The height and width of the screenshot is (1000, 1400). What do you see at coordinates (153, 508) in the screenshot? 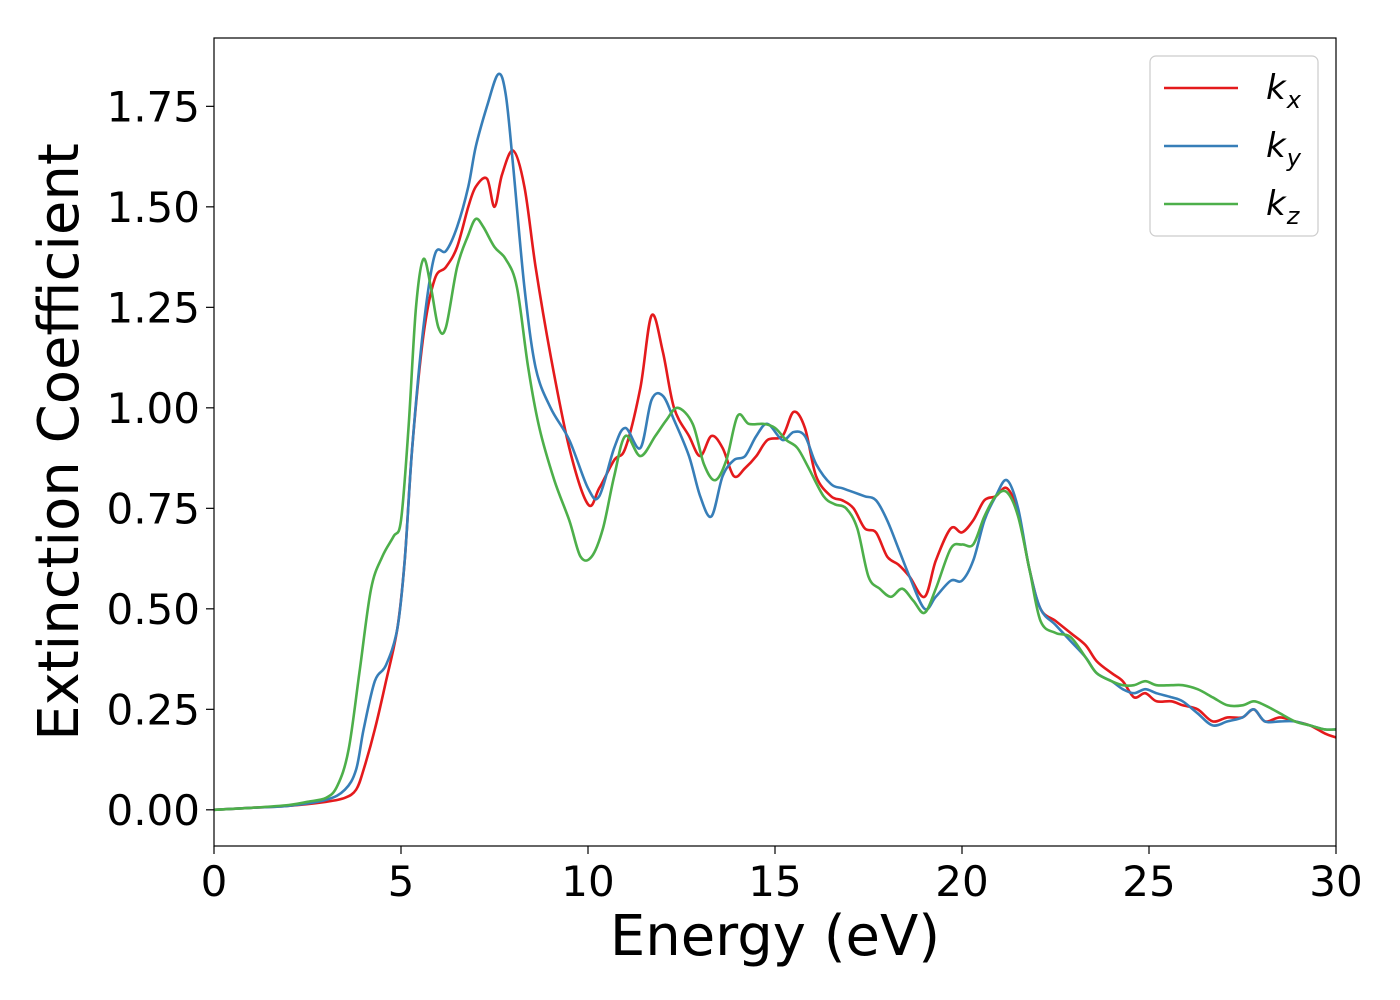
I see `y-tick-label: 0.75` at bounding box center [153, 508].